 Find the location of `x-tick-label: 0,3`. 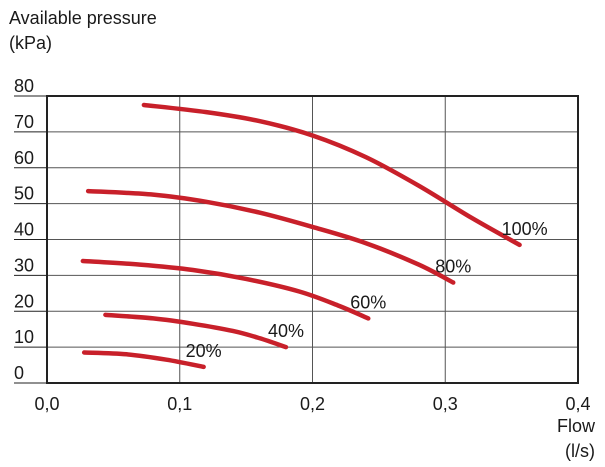

x-tick-label: 0,3 is located at coordinates (445, 404).